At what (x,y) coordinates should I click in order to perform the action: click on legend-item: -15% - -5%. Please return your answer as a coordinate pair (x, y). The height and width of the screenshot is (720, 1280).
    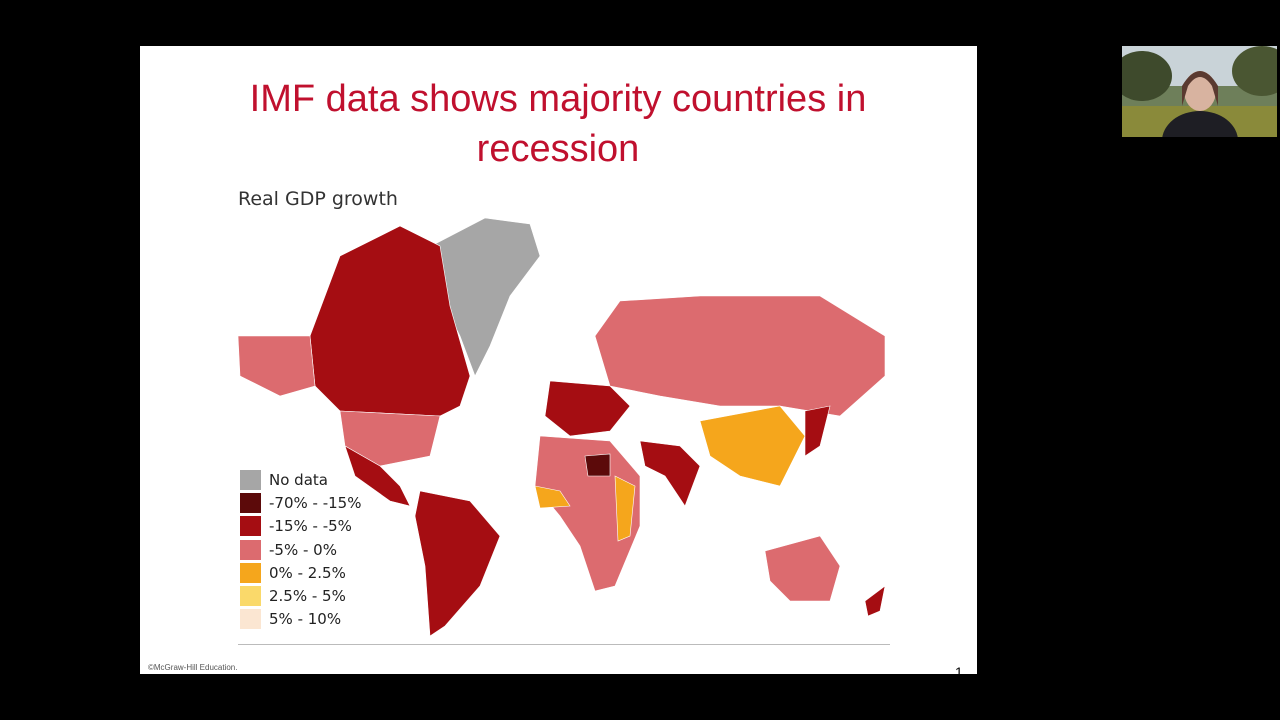
    Looking at the image, I should click on (300, 526).